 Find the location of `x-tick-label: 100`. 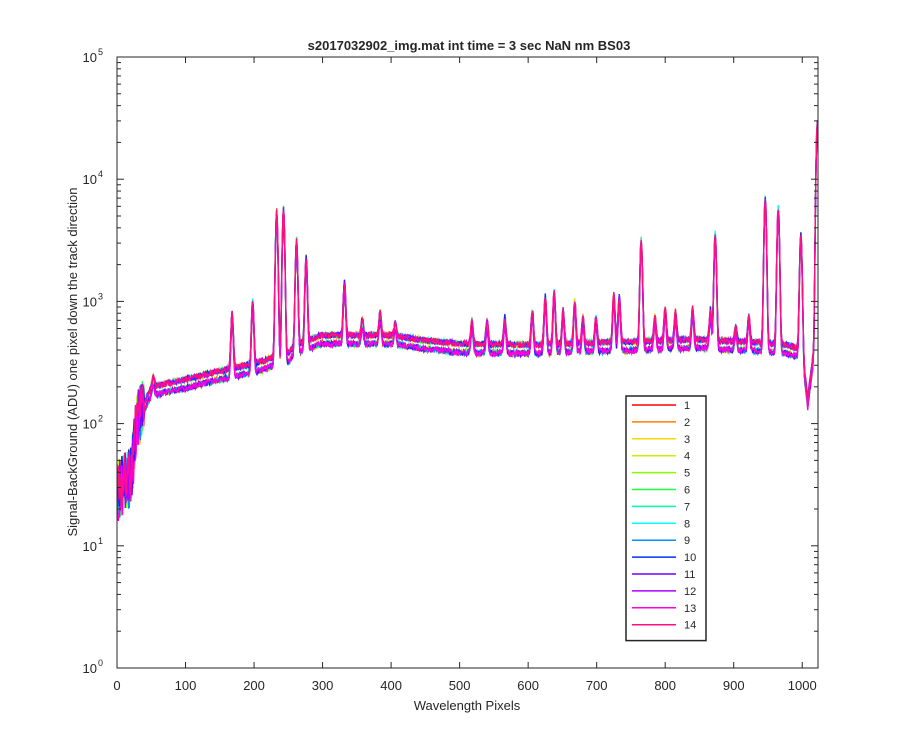

x-tick-label: 100 is located at coordinates (186, 685).